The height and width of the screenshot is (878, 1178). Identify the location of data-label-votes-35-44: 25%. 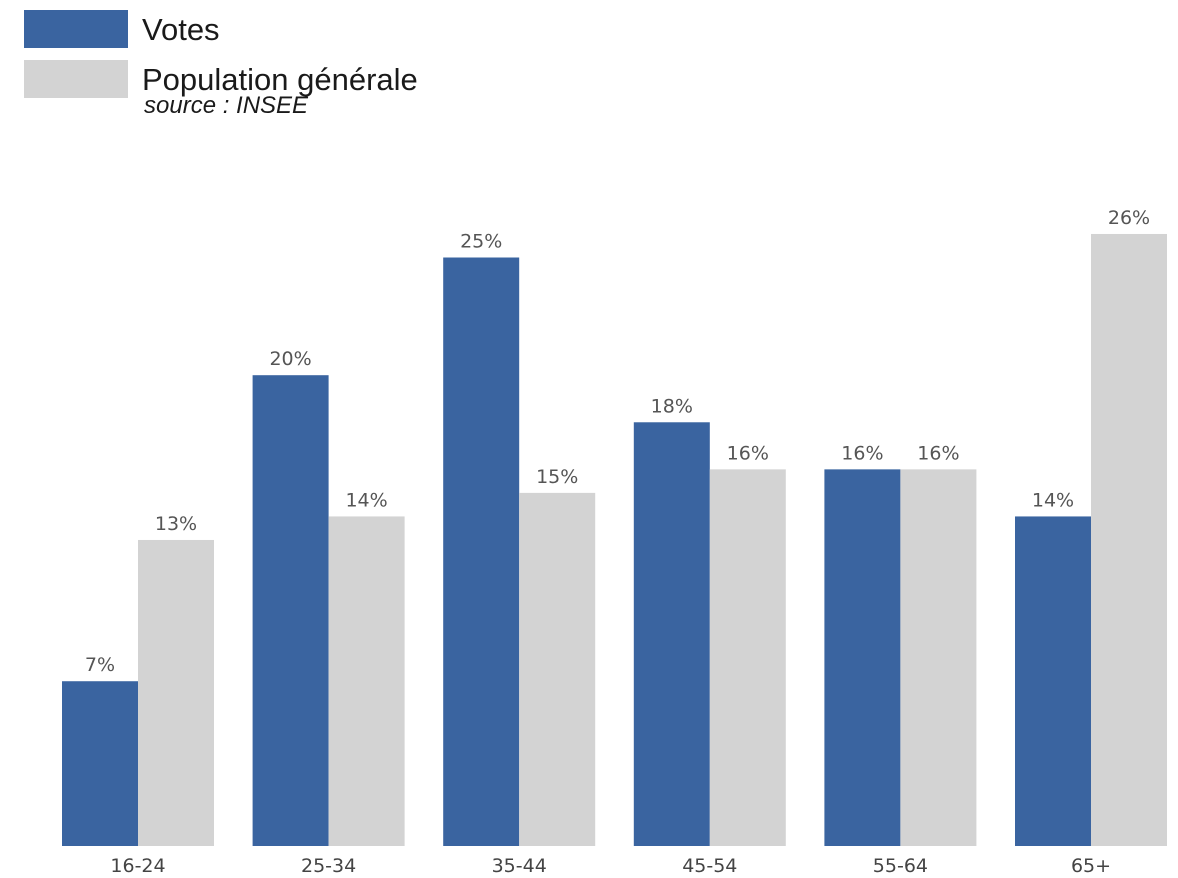
(481, 242).